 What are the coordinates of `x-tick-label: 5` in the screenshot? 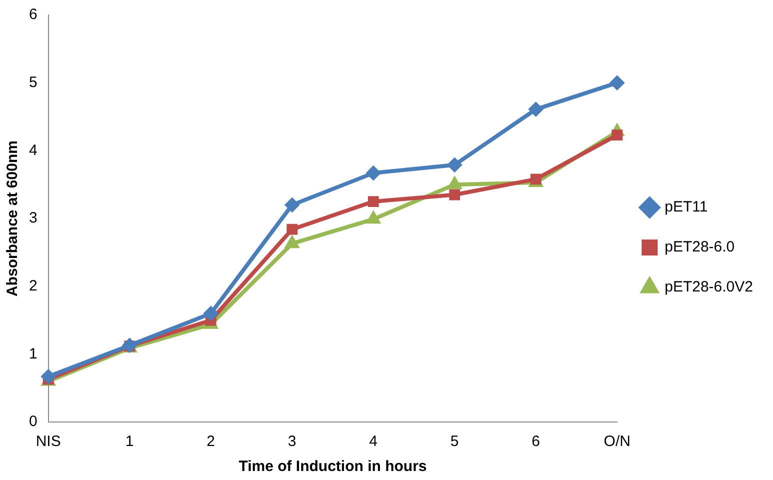 It's located at (454, 441).